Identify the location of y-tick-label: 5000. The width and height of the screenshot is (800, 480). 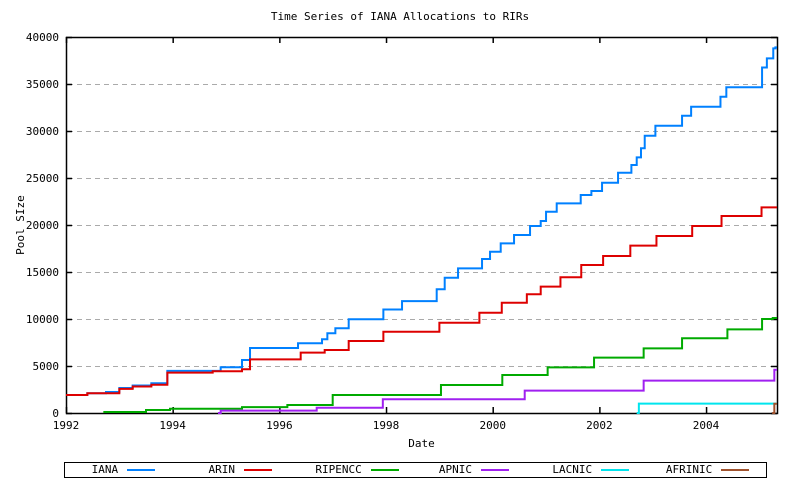
(46, 366).